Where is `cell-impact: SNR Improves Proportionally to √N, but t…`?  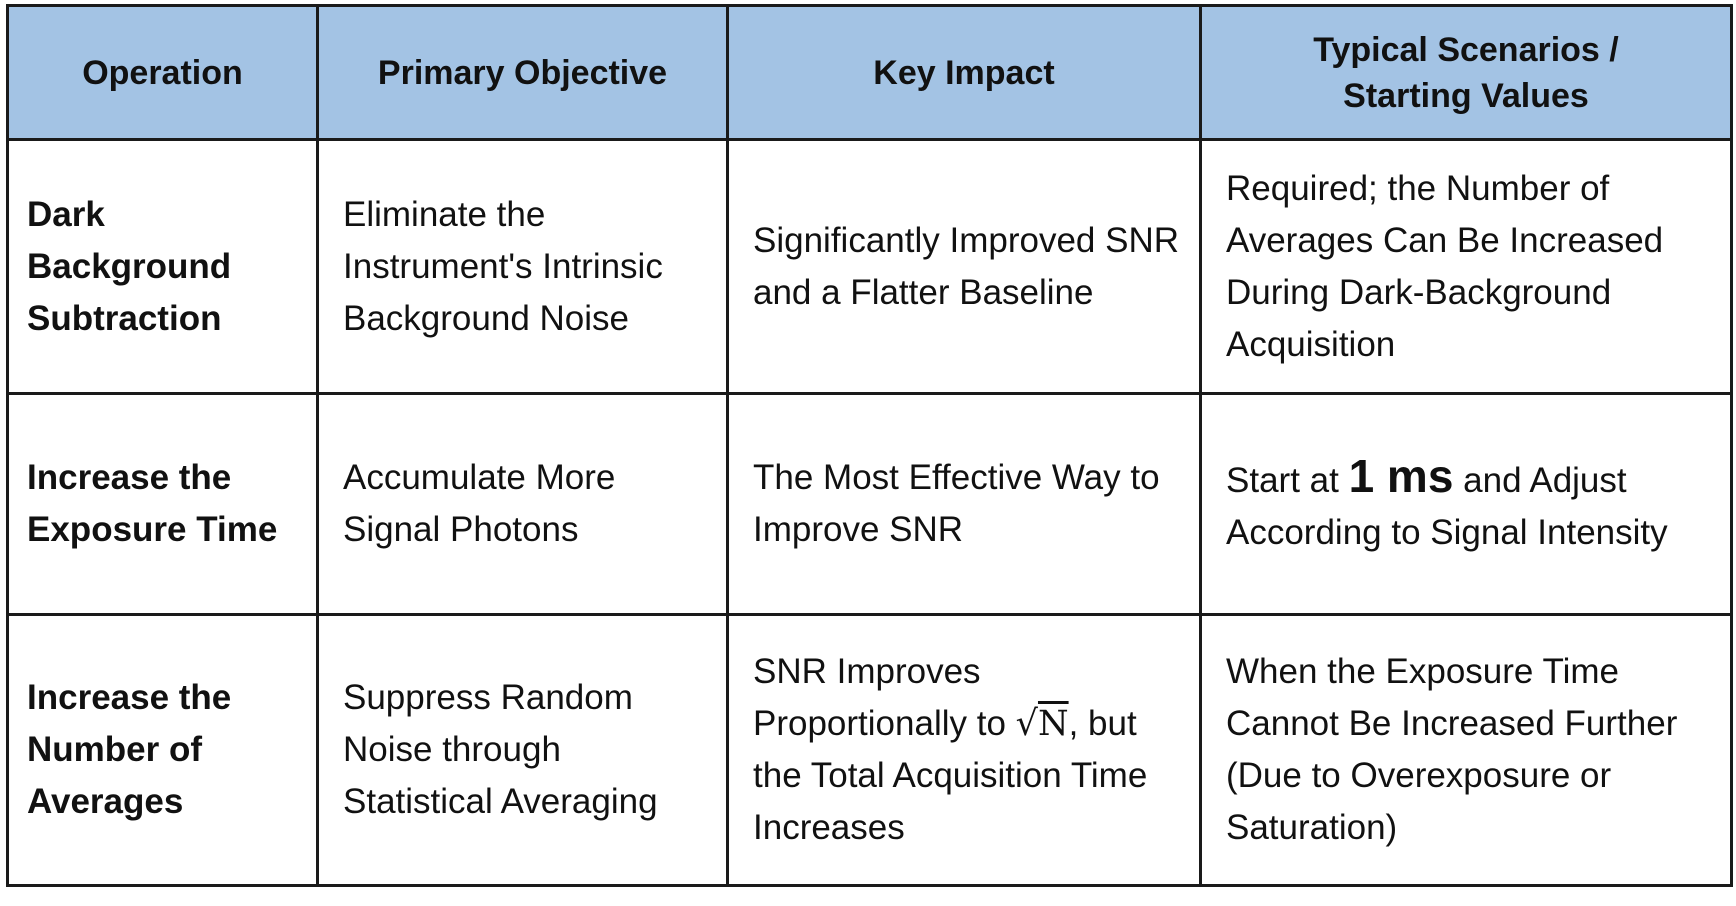 cell-impact: SNR Improves Proportionally to √N, but t… is located at coordinates (964, 750).